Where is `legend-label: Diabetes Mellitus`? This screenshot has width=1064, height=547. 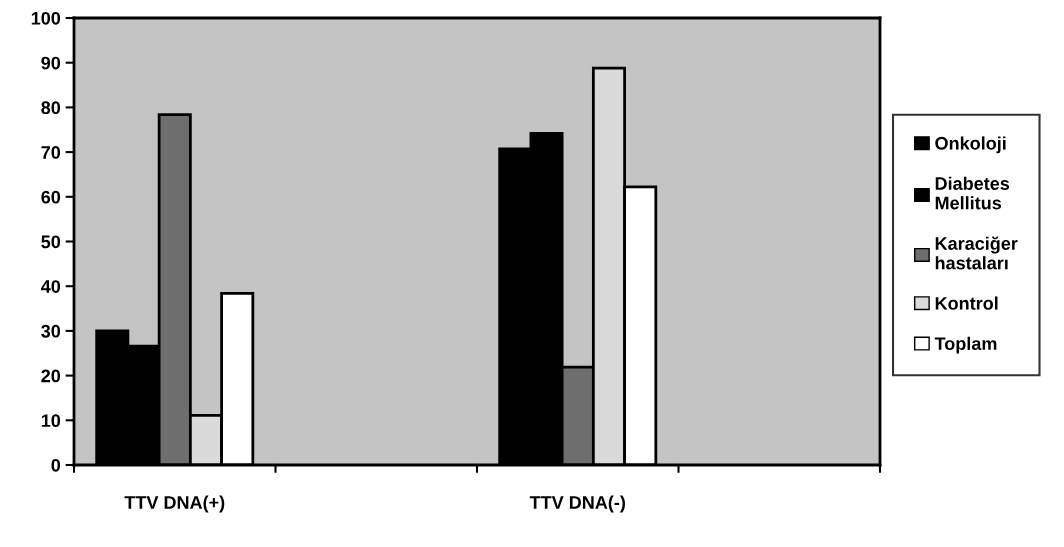
legend-label: Diabetes Mellitus is located at coordinates (972, 193).